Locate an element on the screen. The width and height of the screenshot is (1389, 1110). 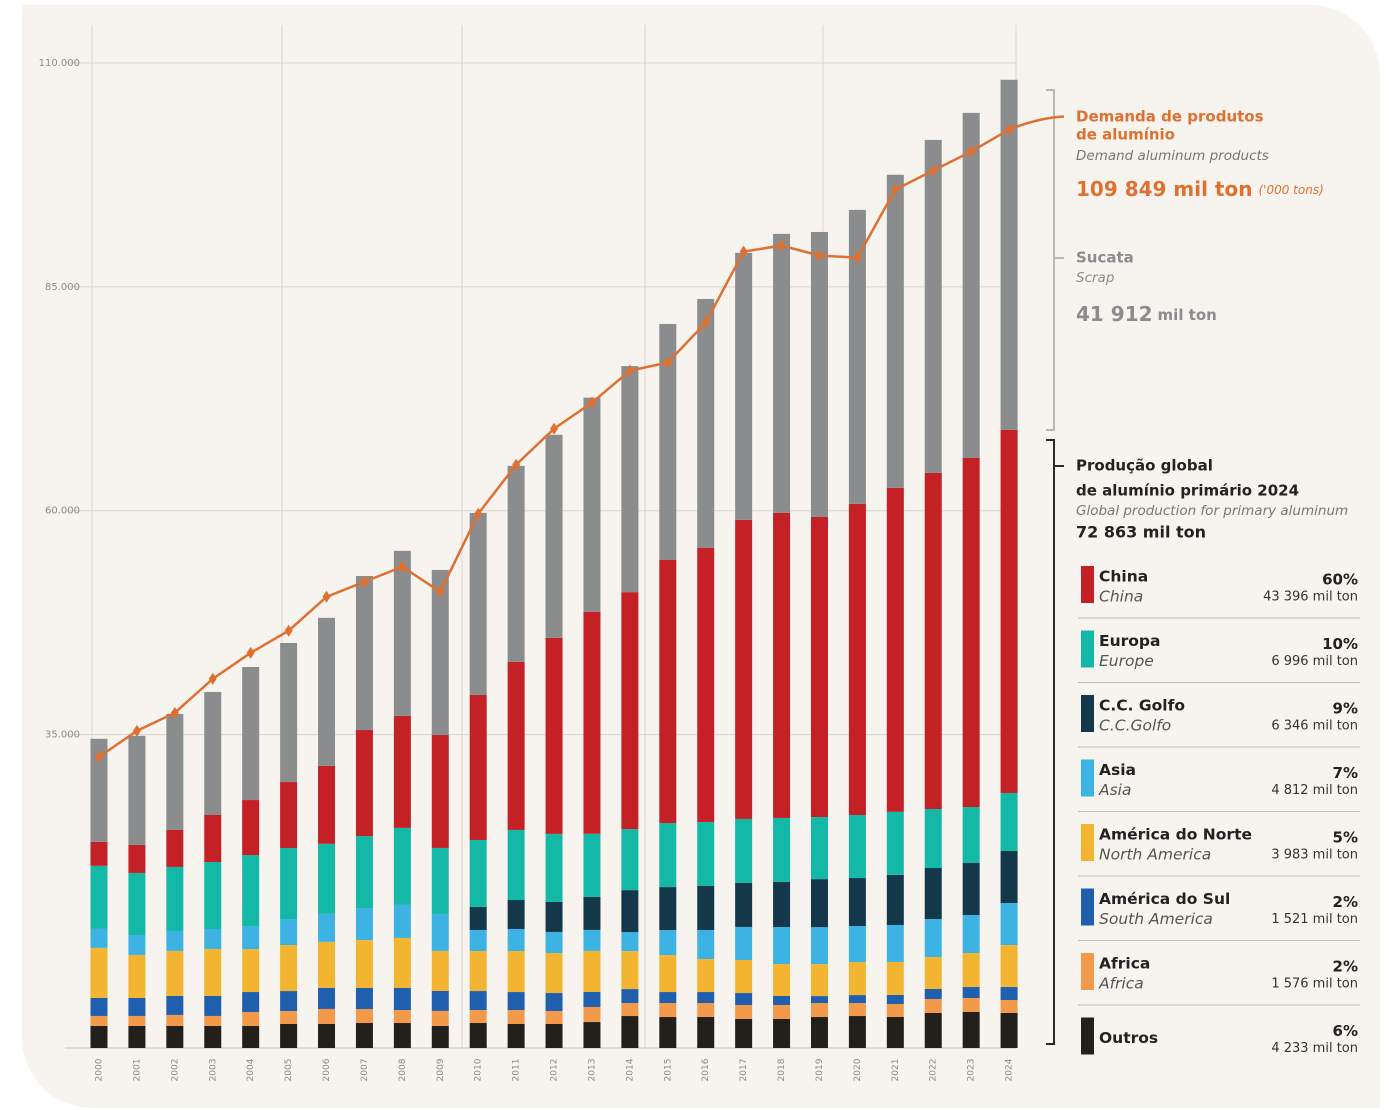
demand-title: Demanda de produtos is located at coordinates (1170, 117).